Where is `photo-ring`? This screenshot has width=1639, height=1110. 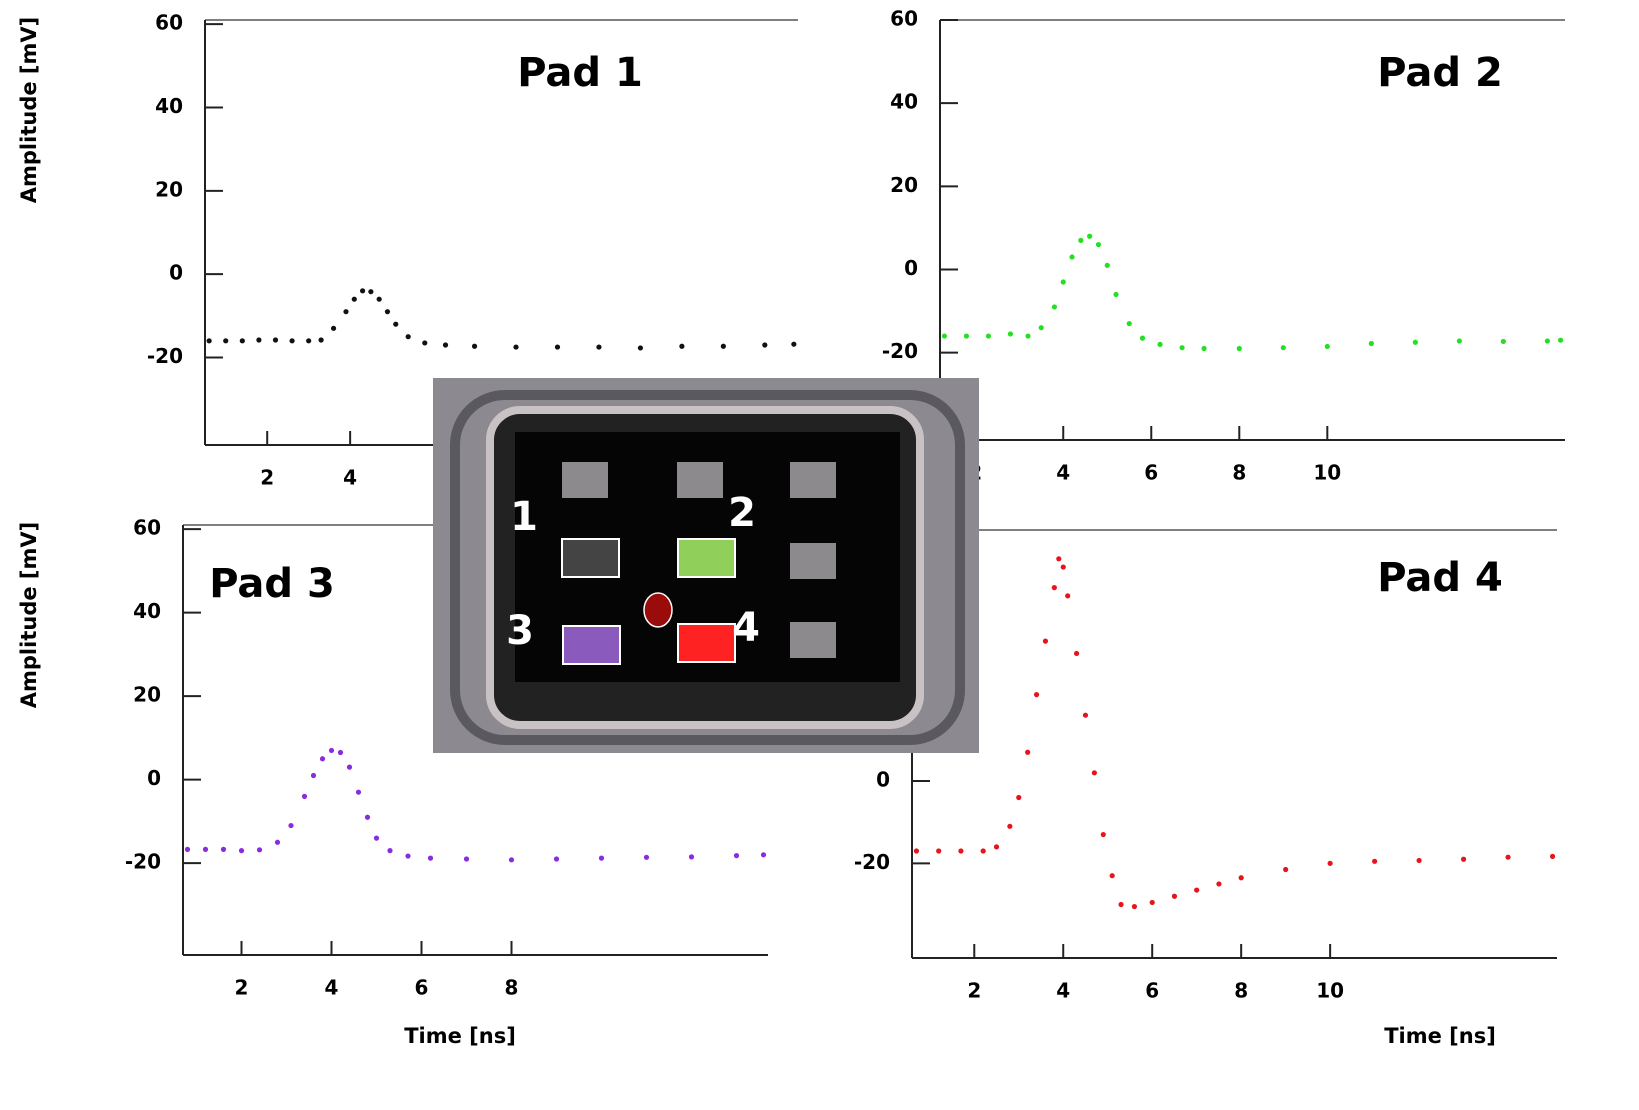 photo-ring is located at coordinates (707, 567).